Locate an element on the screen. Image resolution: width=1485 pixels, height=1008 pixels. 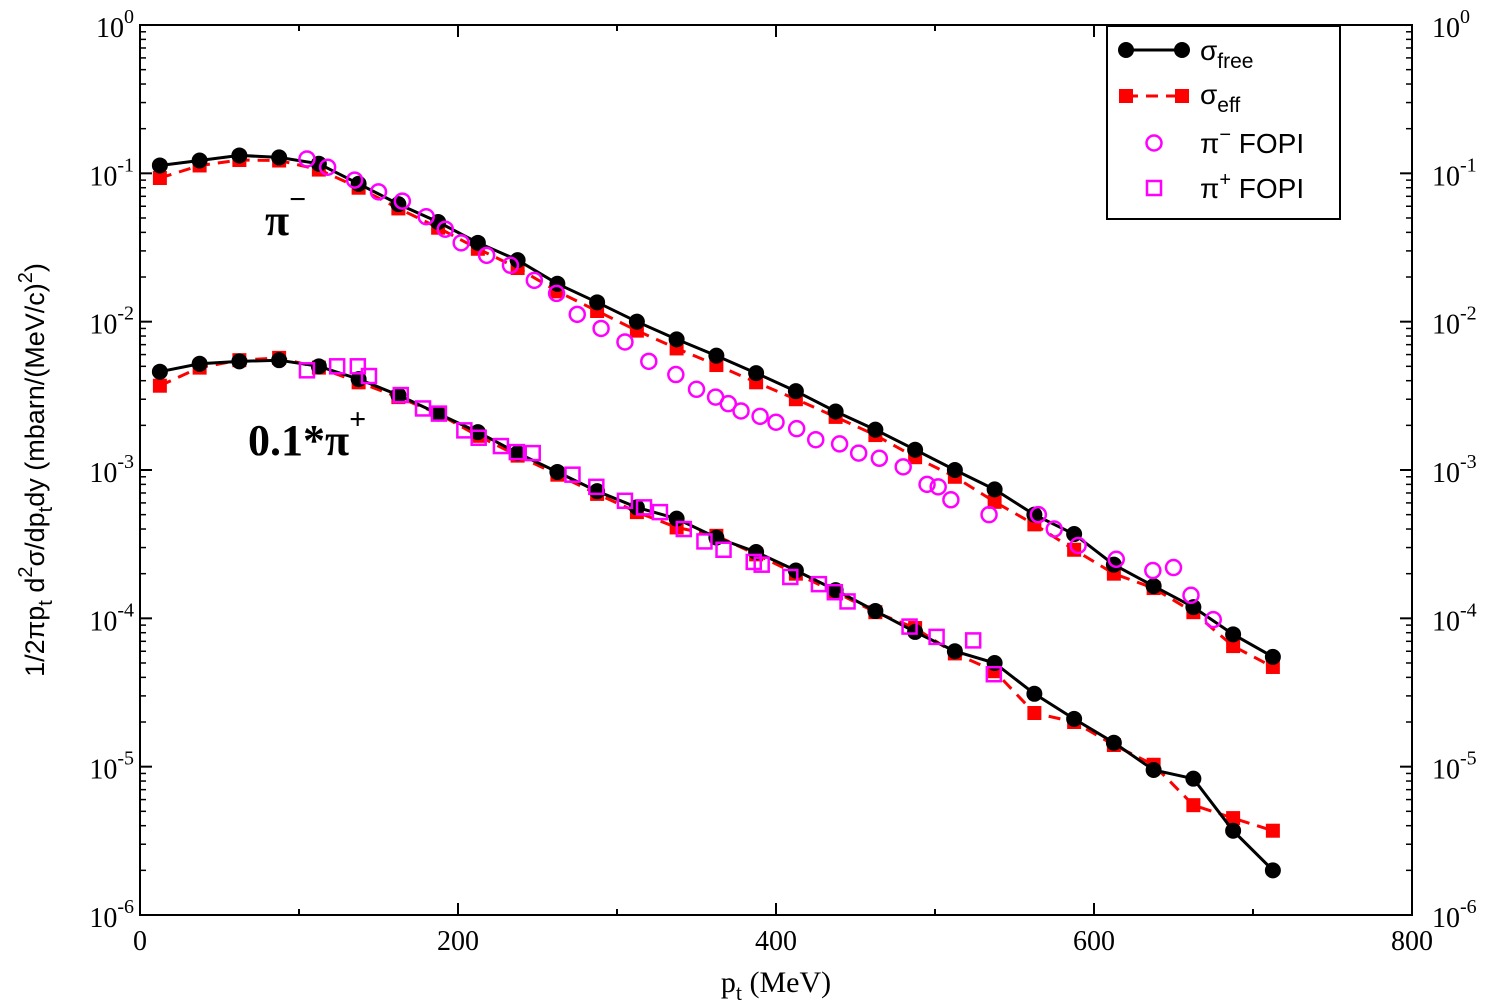
legend-label-pim-fopi: π− FOPI is located at coordinates (1252, 141).